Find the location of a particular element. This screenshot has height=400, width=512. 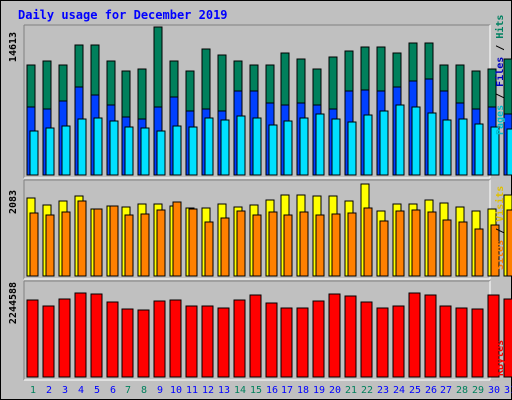

x-tick-label: 25 is located at coordinates (415, 390).